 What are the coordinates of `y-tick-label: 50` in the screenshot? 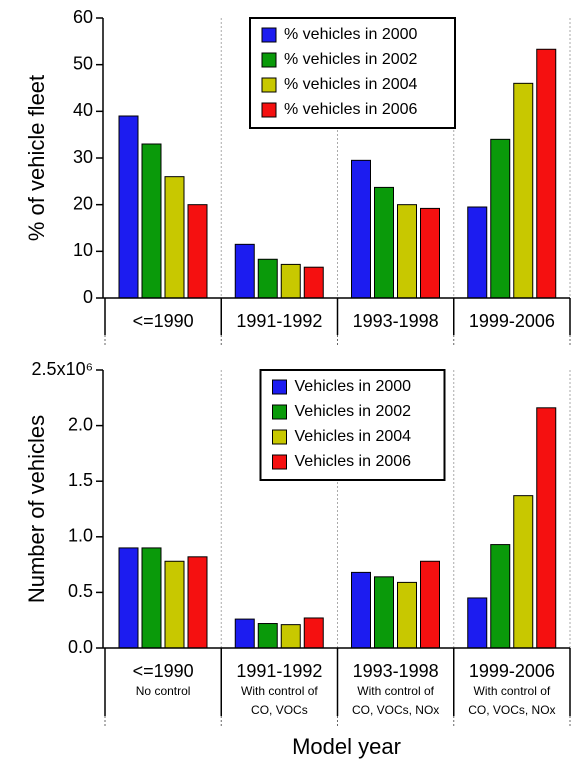 It's located at (83, 63).